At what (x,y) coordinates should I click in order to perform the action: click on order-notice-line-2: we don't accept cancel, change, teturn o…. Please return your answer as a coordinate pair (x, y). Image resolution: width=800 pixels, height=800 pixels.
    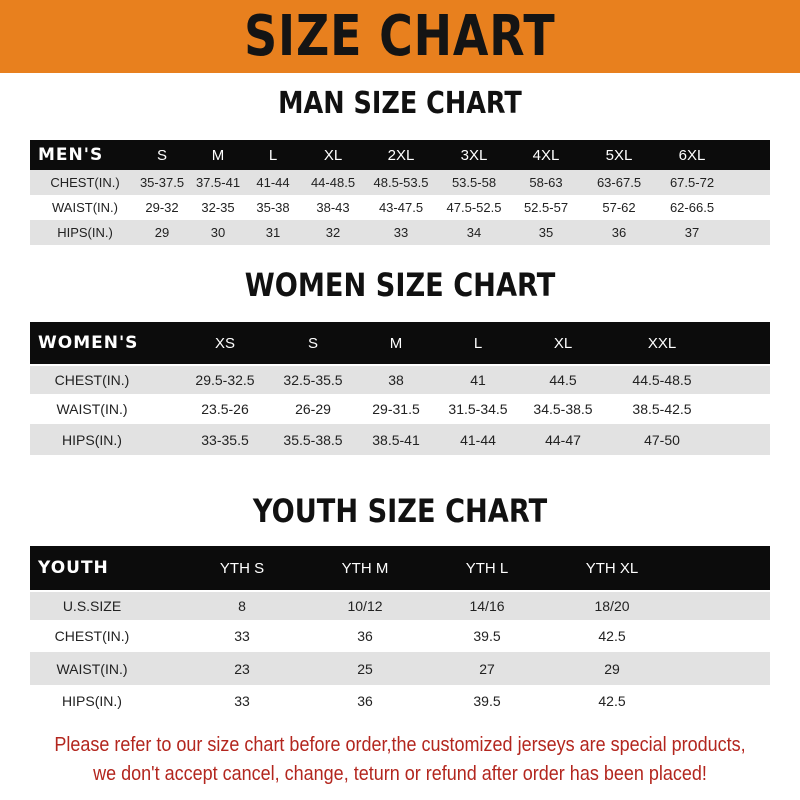
    Looking at the image, I should click on (400, 774).